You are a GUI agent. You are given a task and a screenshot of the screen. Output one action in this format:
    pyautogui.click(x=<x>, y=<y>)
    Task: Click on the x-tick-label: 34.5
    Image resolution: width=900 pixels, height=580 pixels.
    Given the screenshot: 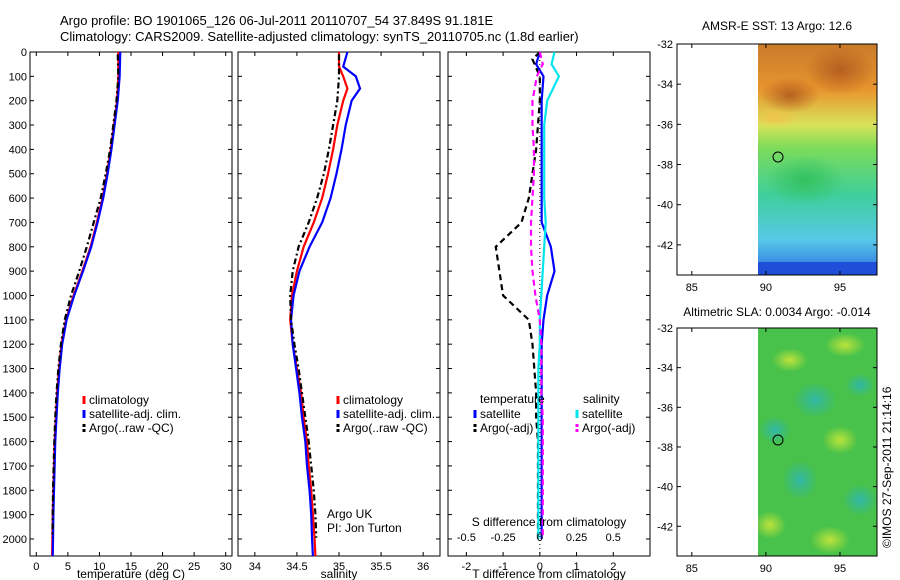 What is the action you would take?
    pyautogui.click(x=296, y=567)
    